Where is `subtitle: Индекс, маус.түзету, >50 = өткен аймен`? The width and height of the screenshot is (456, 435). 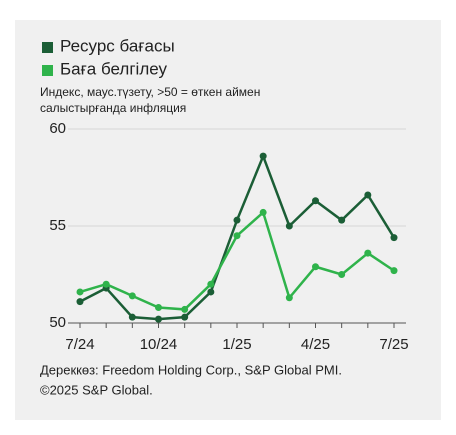
subtitle: Индекс, маус.түзету, >50 = өткен аймен is located at coordinates (150, 92).